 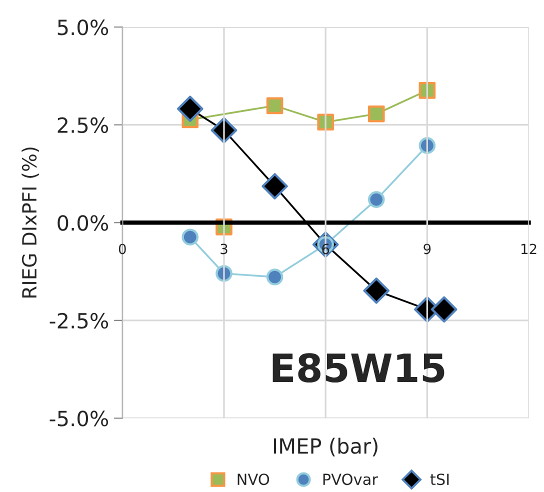 I want to click on y-tick-label: 5.0%, so click(x=83, y=28).